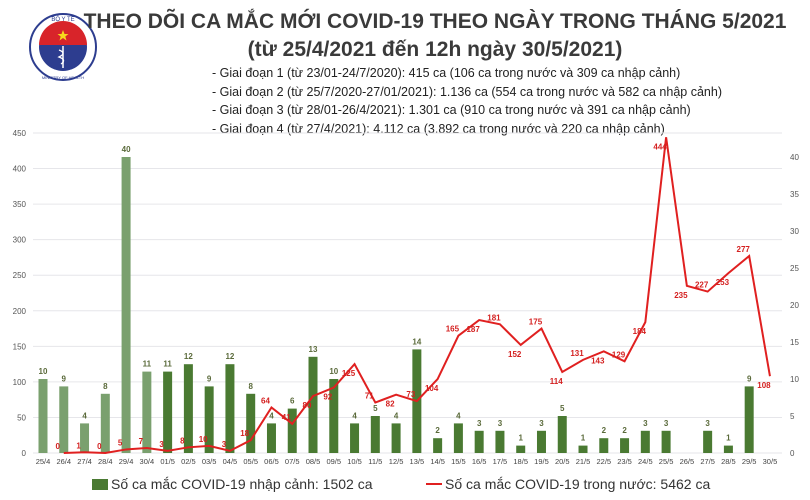  I want to click on x-axis-tick: 28/4, so click(105, 461).